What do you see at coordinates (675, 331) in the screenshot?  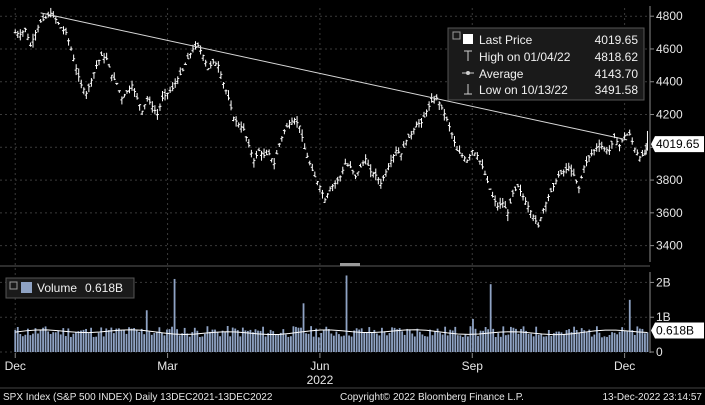 I see `last-volume-tag-label: 0.618B` at bounding box center [675, 331].